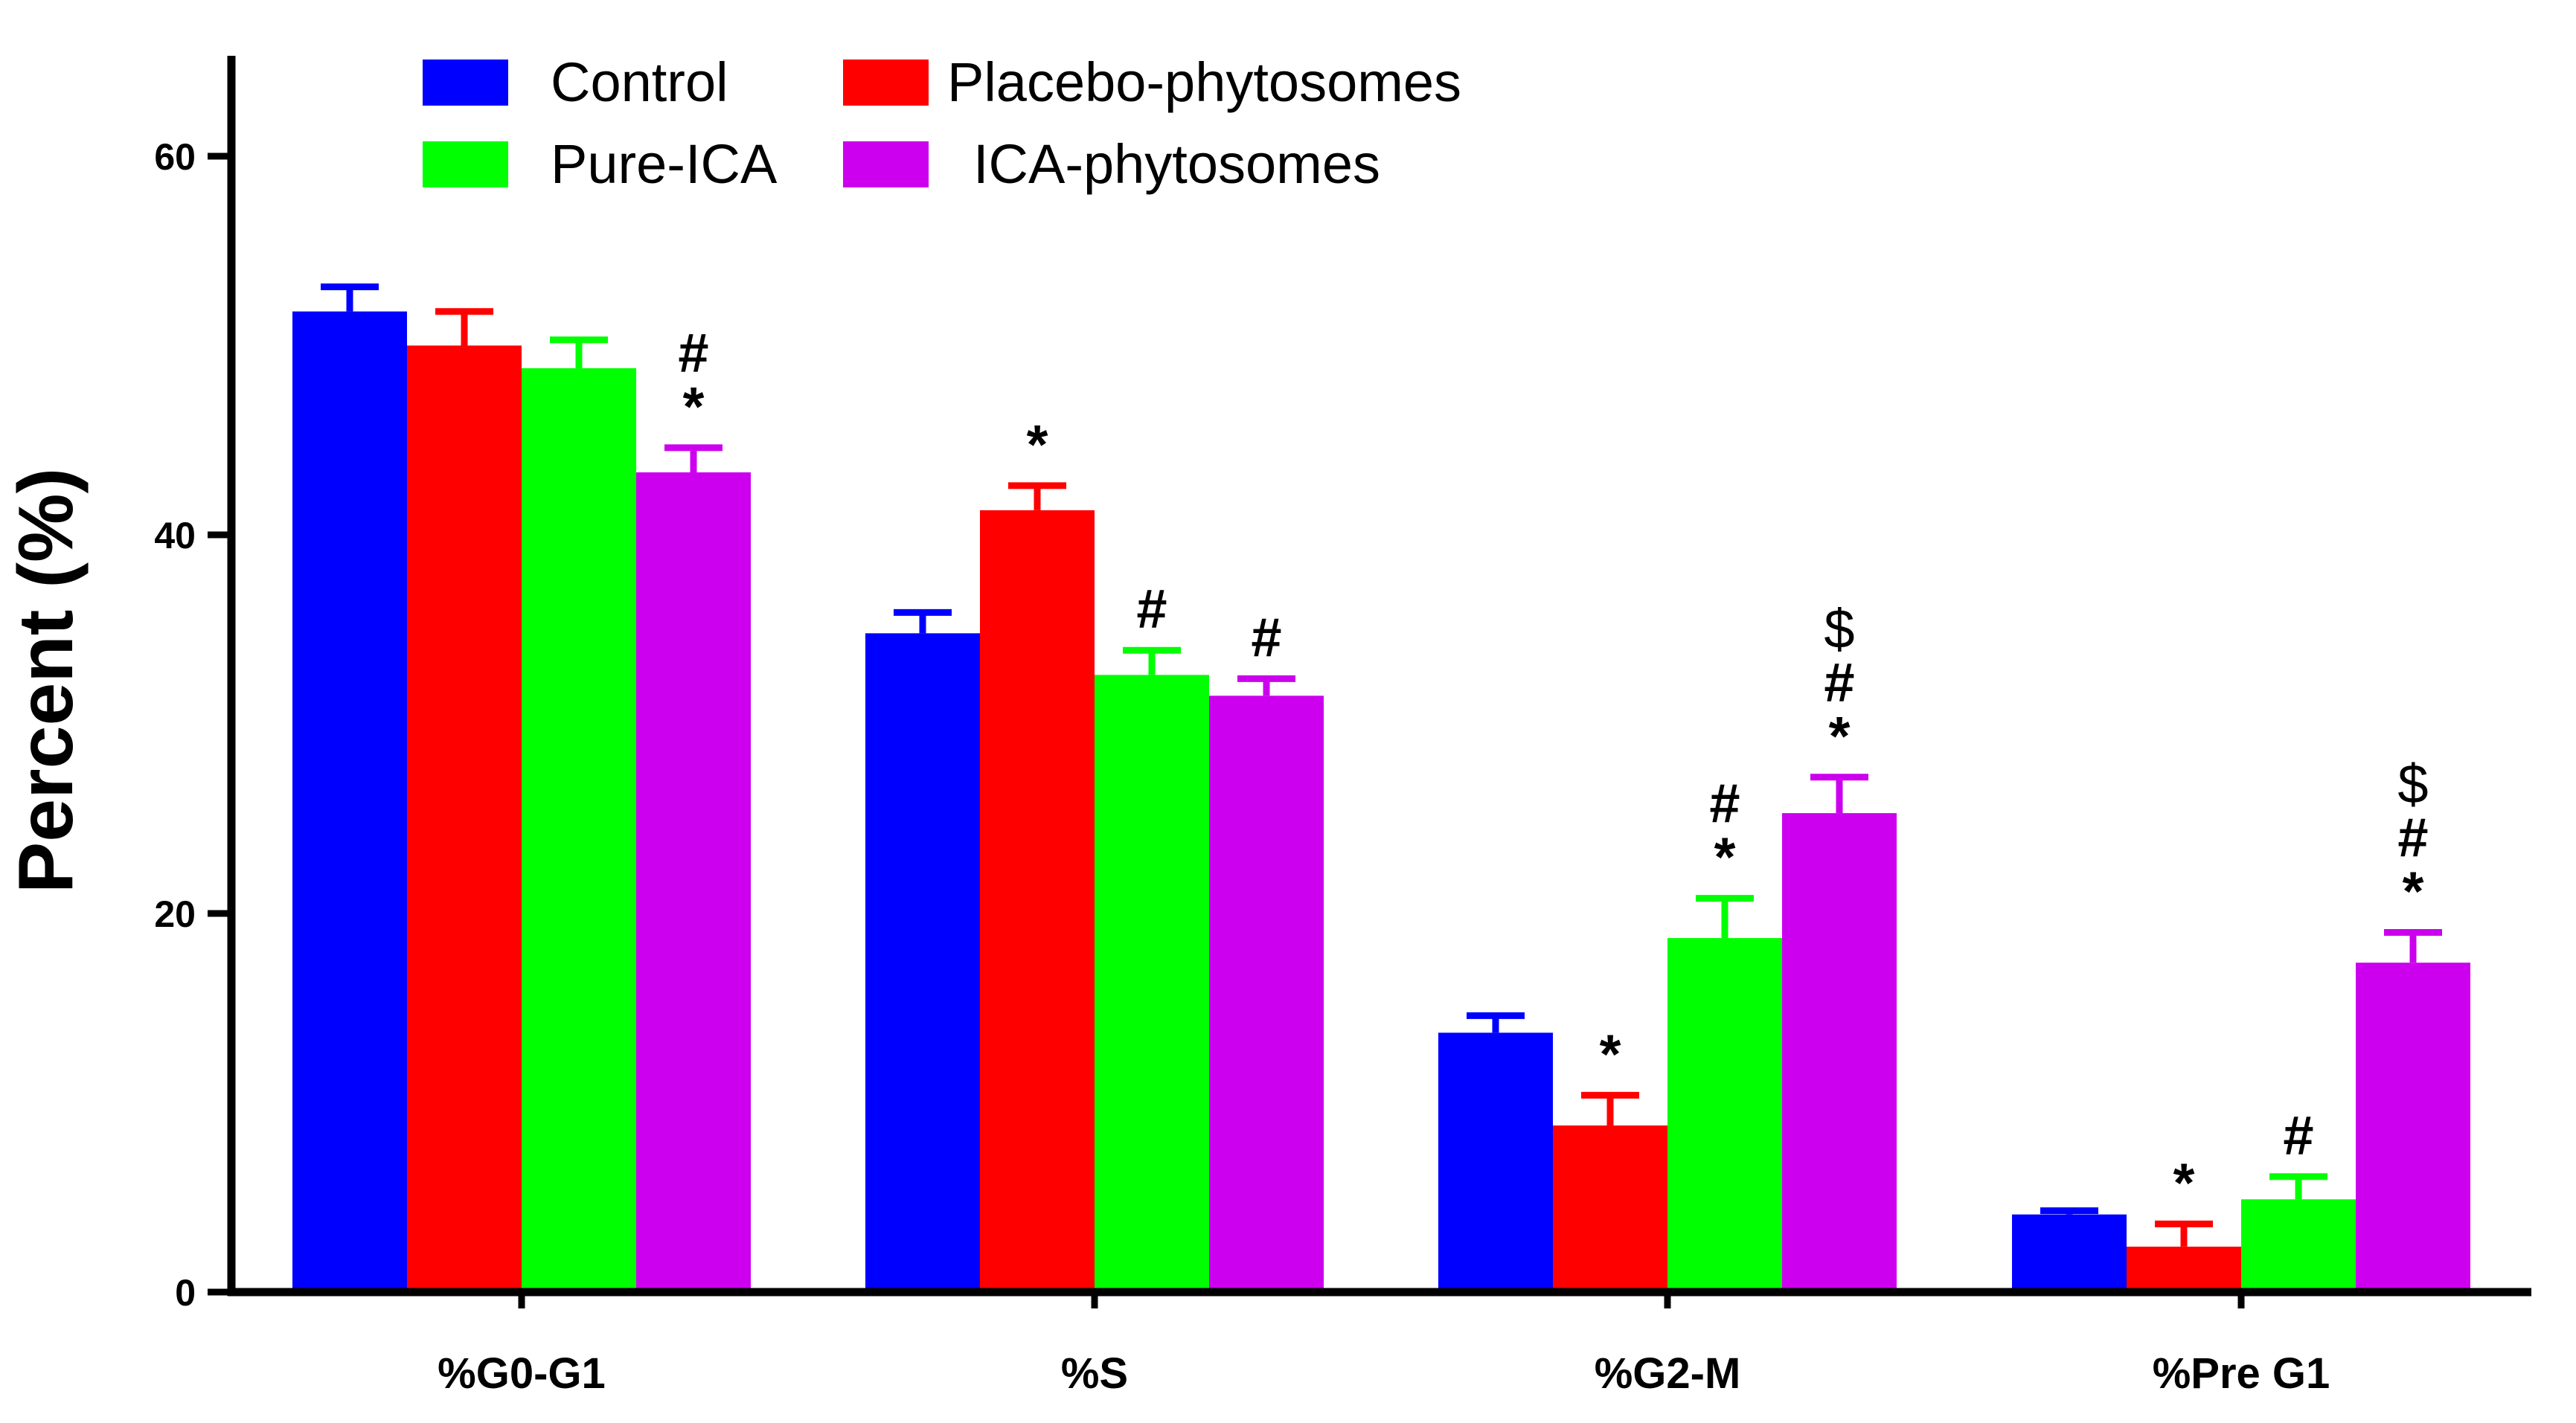 The image size is (2576, 1423). What do you see at coordinates (1725, 804) in the screenshot?
I see `sig-marker-pure-ica-g2-m-1: #` at bounding box center [1725, 804].